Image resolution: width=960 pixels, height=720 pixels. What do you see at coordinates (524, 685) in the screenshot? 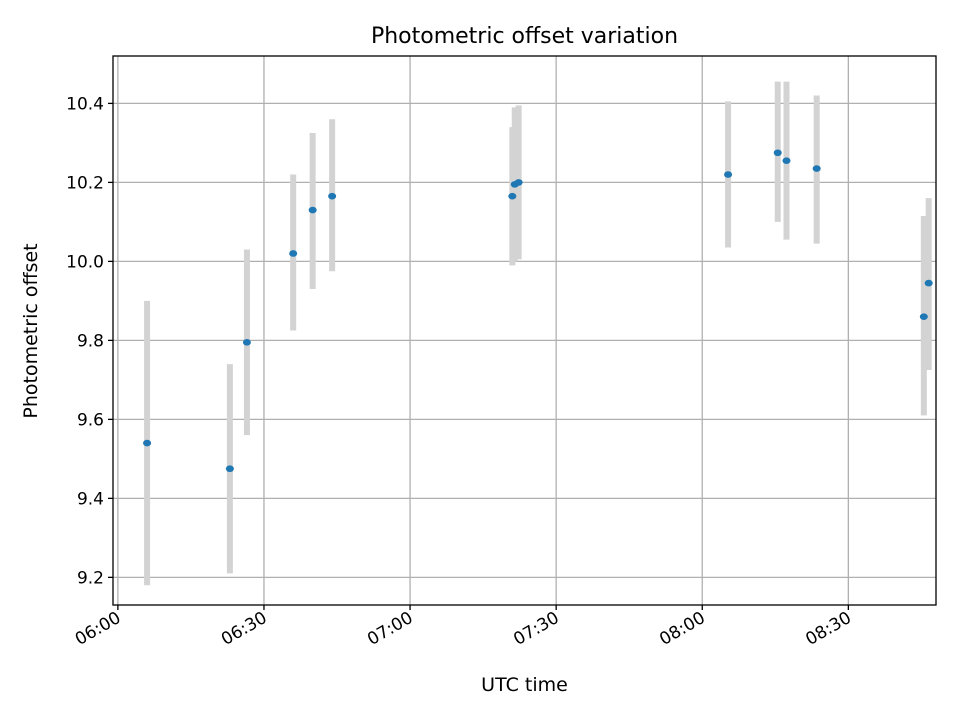
I see `x-axis-label: UTC time` at bounding box center [524, 685].